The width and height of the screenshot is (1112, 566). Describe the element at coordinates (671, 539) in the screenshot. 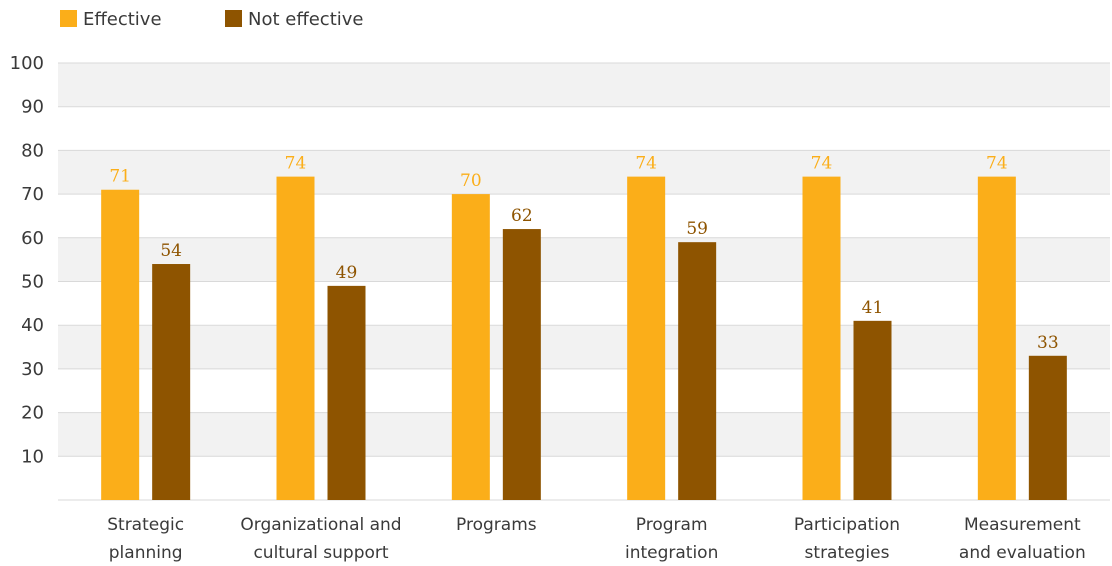

I see `x-category-label: Program integration` at that location.